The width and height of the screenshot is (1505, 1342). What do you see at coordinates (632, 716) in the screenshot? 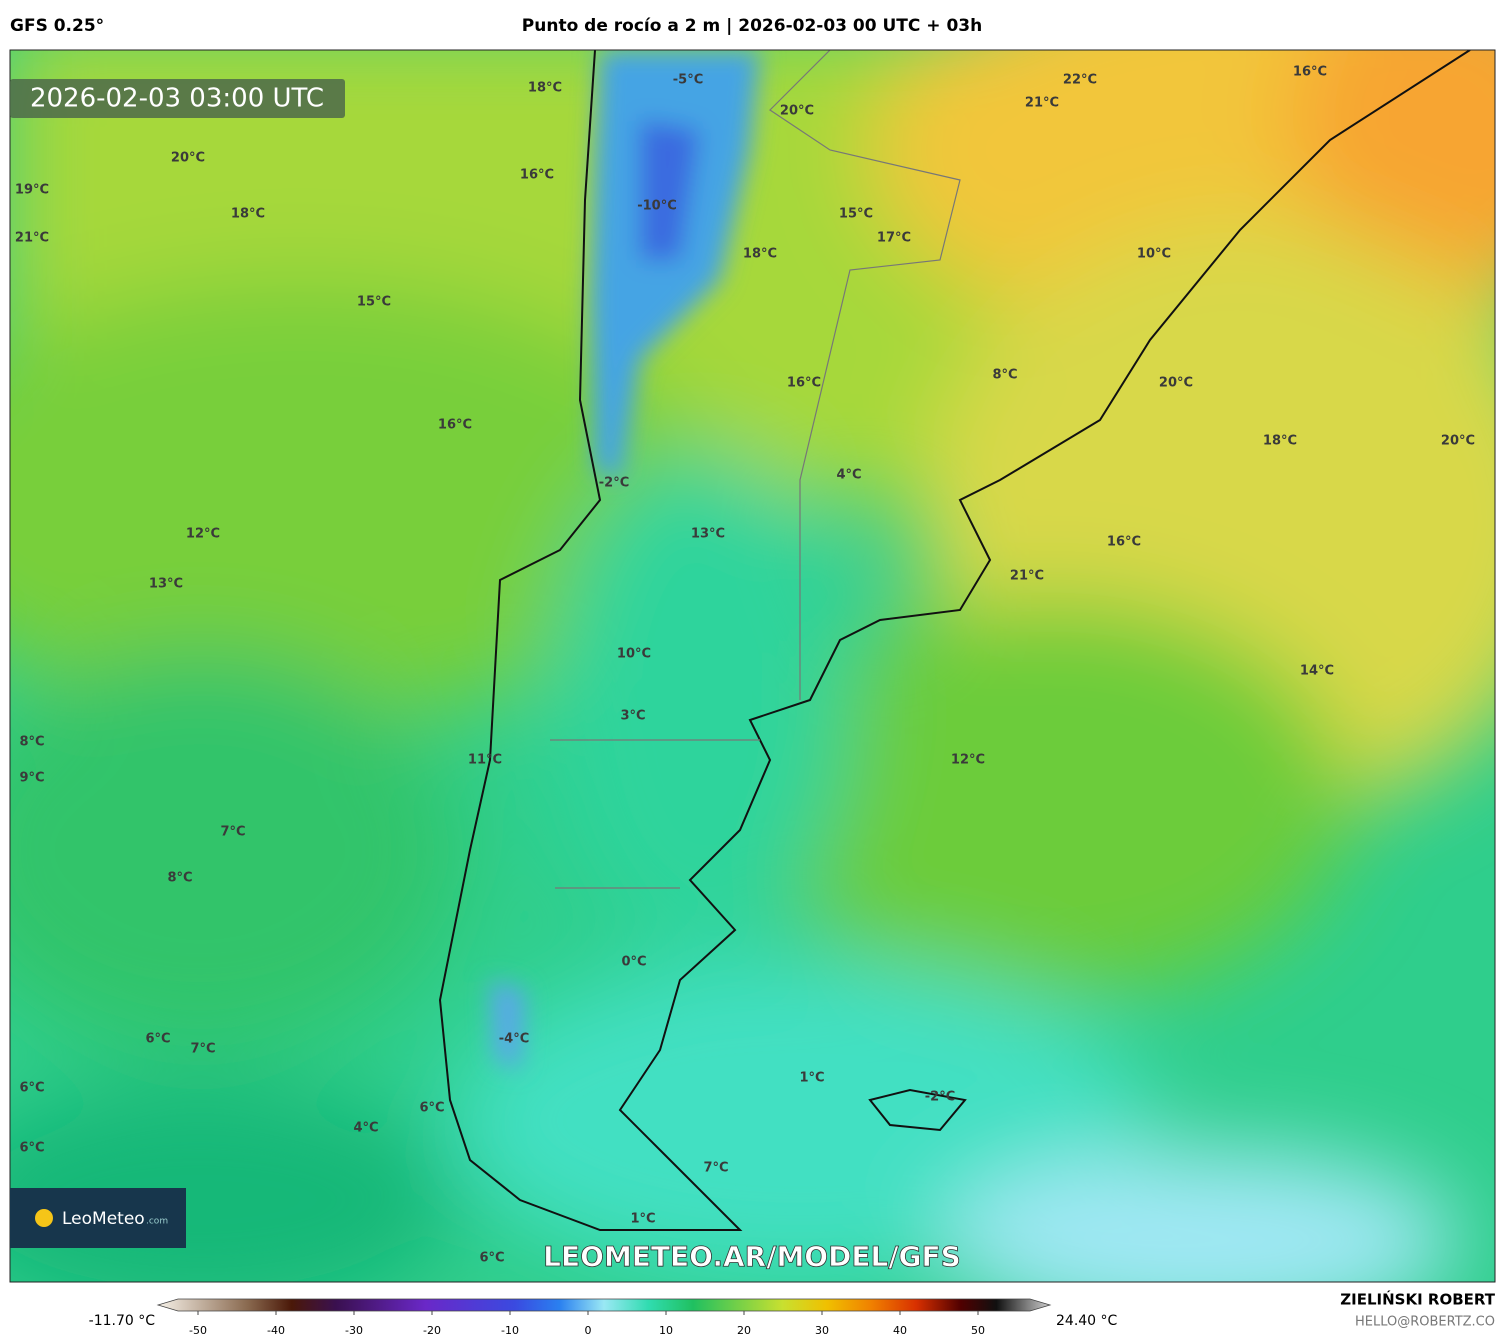
I see `dewpoint-label: 3°C` at bounding box center [632, 716].